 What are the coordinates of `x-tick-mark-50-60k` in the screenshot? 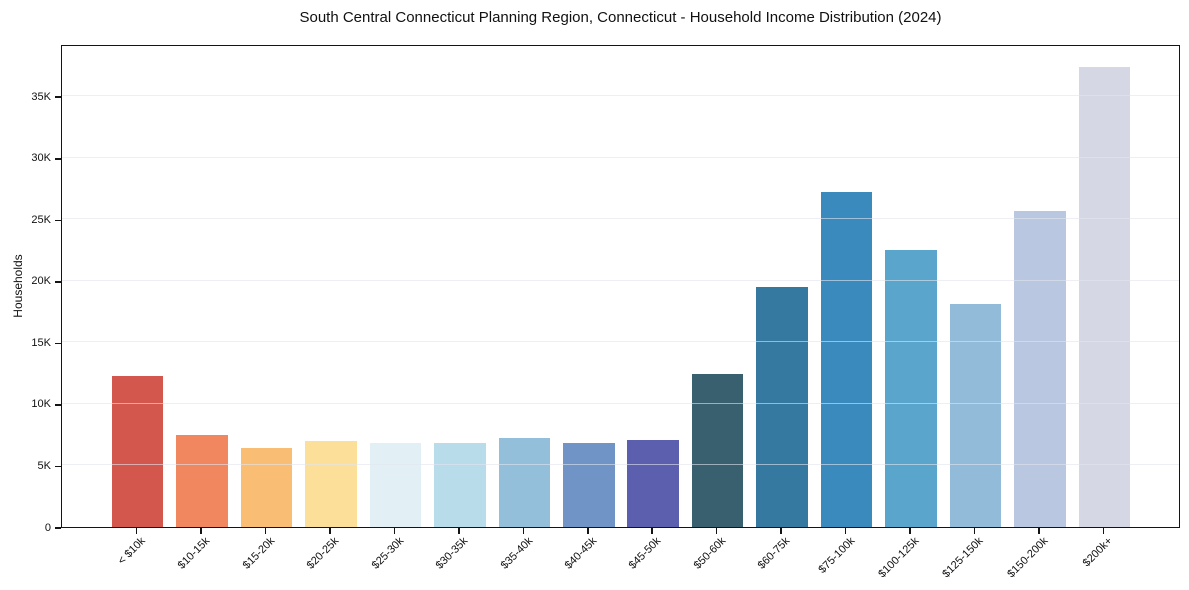 It's located at (716, 531).